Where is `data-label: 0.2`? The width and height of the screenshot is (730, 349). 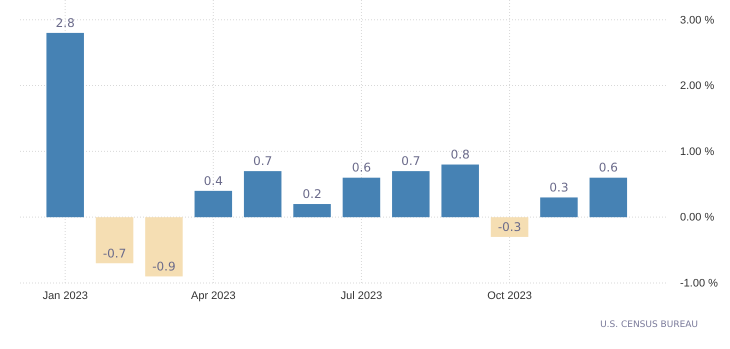
data-label: 0.2 is located at coordinates (312, 194).